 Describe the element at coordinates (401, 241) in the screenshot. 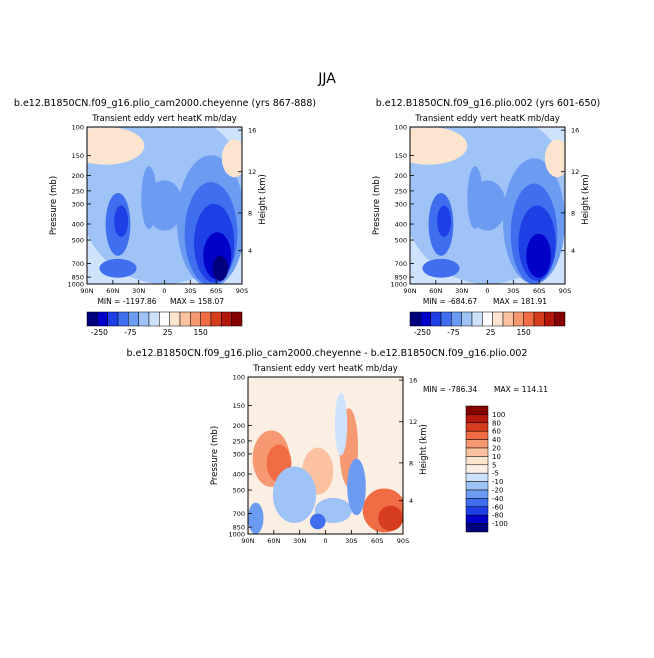

I see `y-tick-label: 500` at that location.